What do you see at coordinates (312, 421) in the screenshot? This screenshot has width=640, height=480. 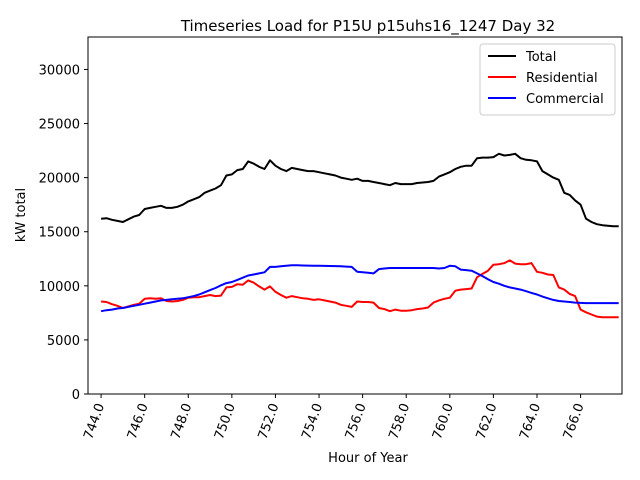 I see `x-tick-label: 754.0` at bounding box center [312, 421].